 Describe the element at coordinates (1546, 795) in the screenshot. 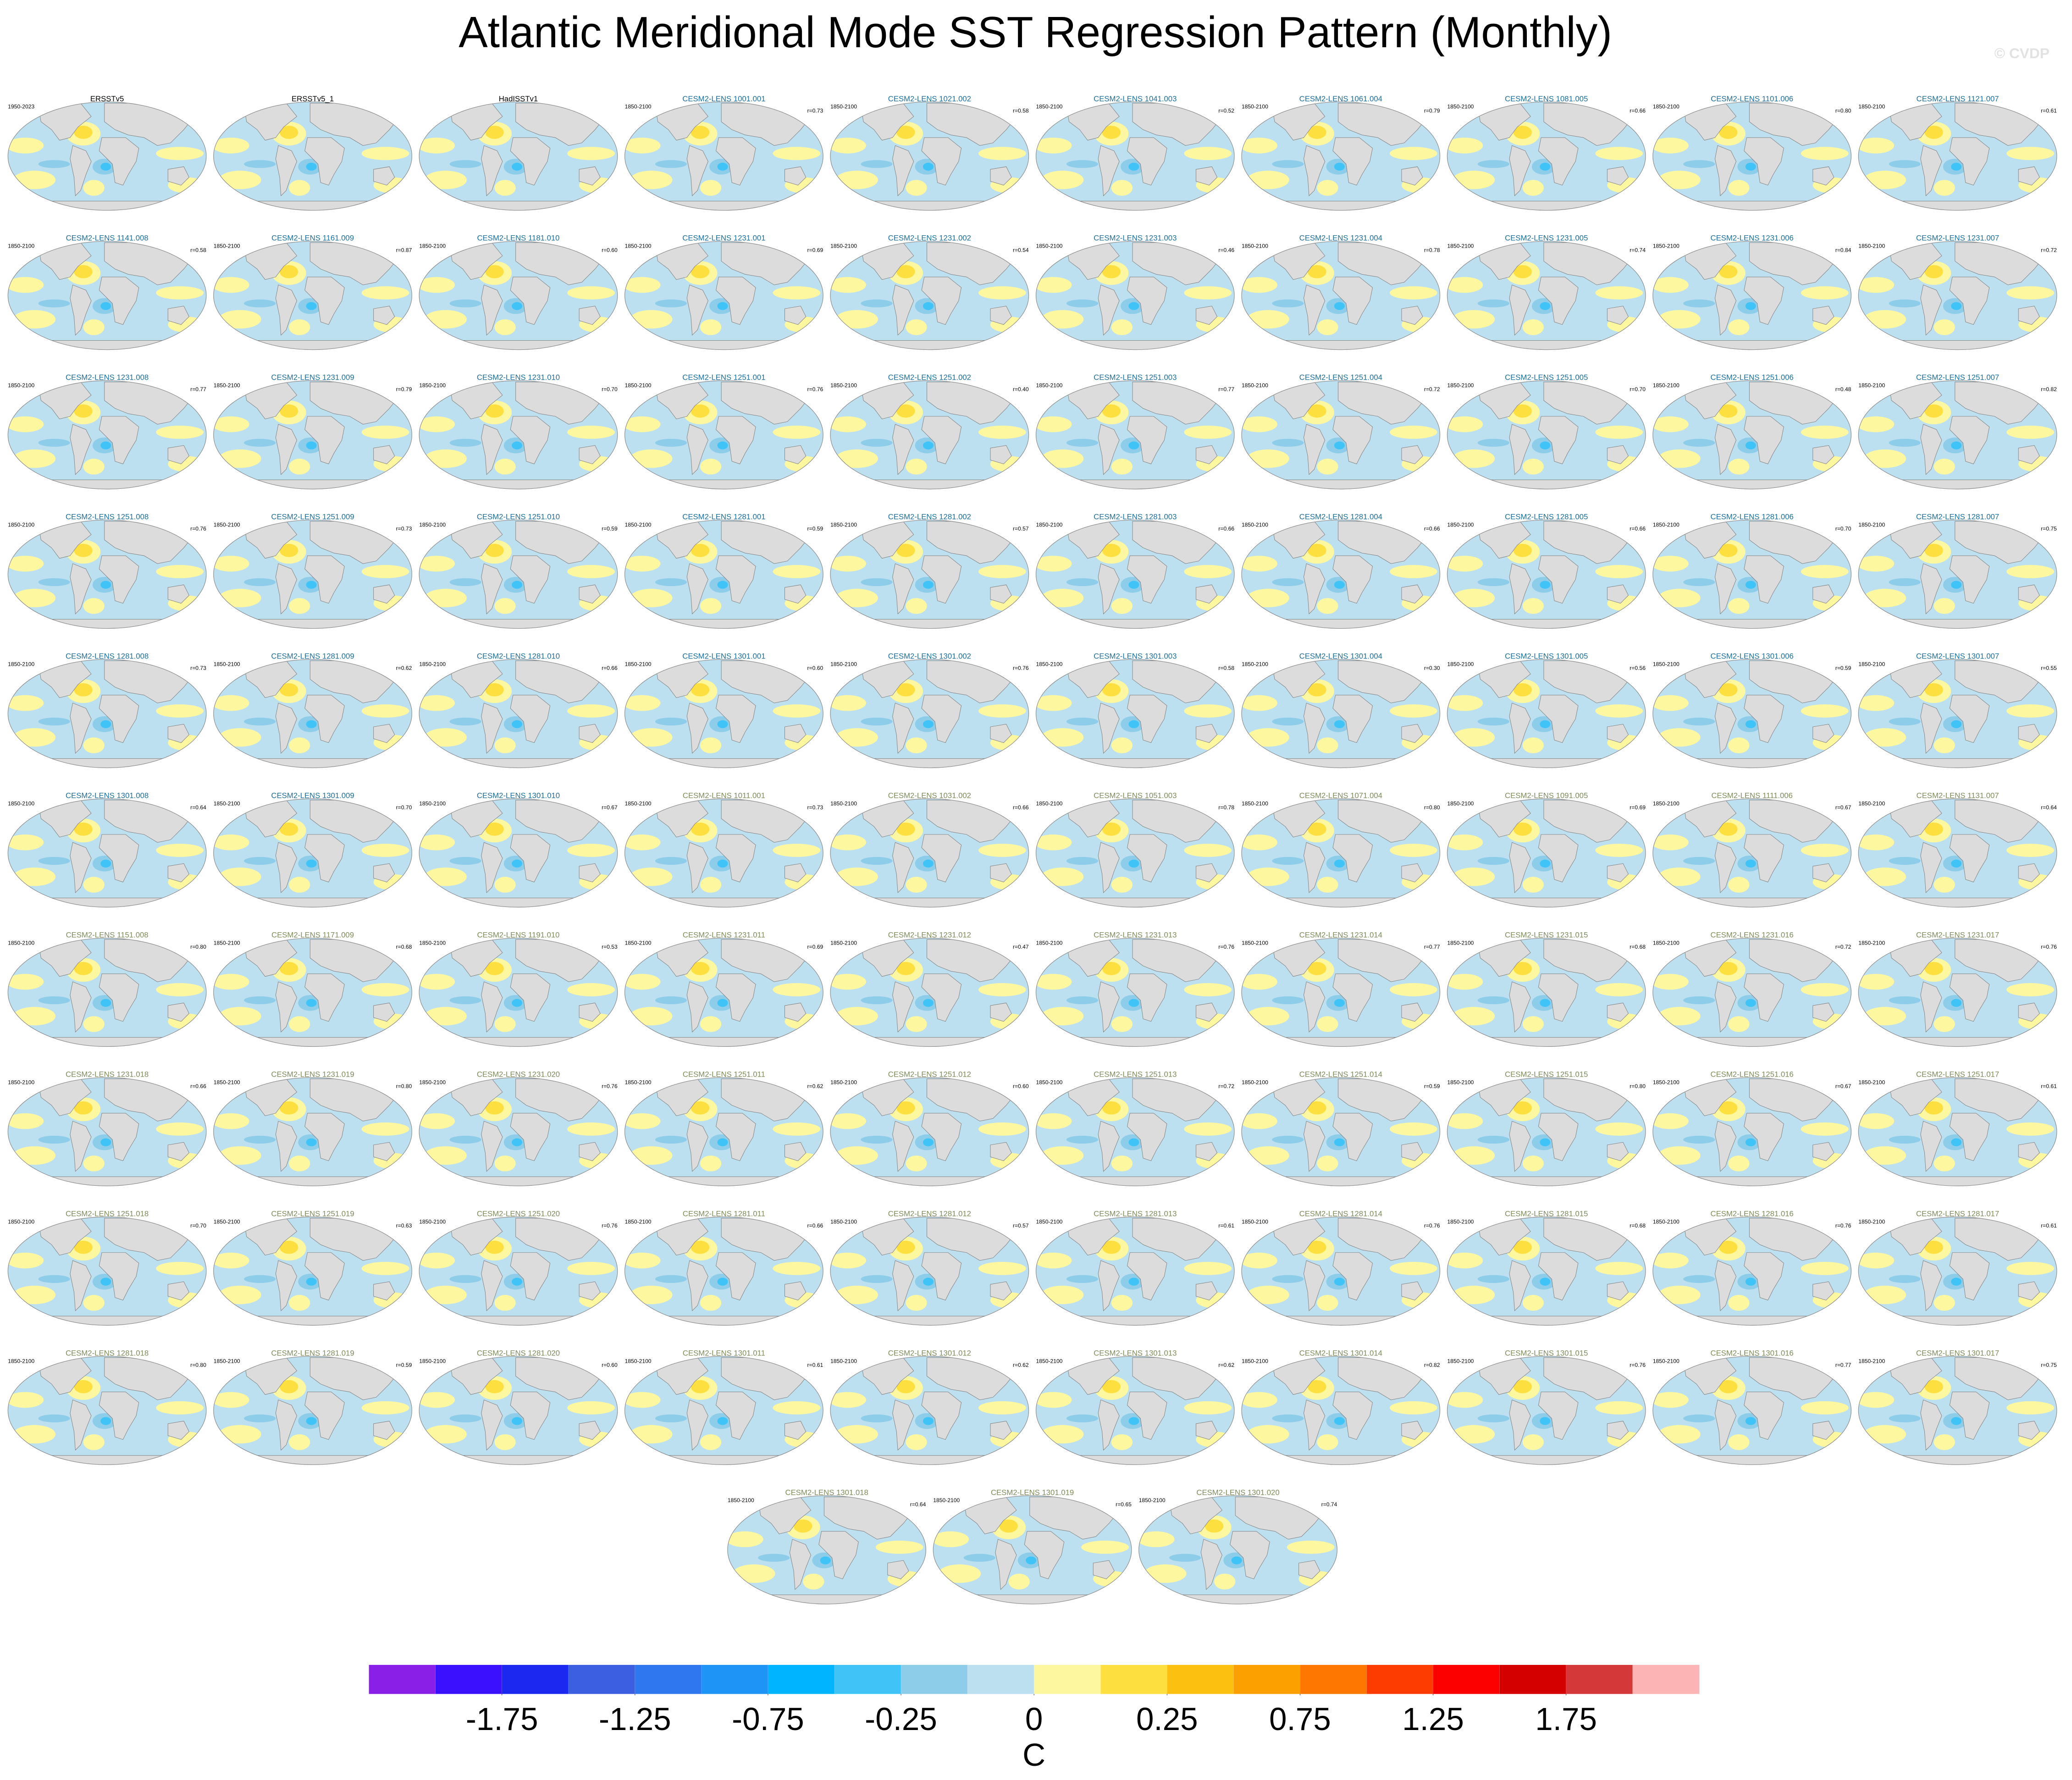

I see `panel-title: CESM2-LENS 1091.005` at that location.